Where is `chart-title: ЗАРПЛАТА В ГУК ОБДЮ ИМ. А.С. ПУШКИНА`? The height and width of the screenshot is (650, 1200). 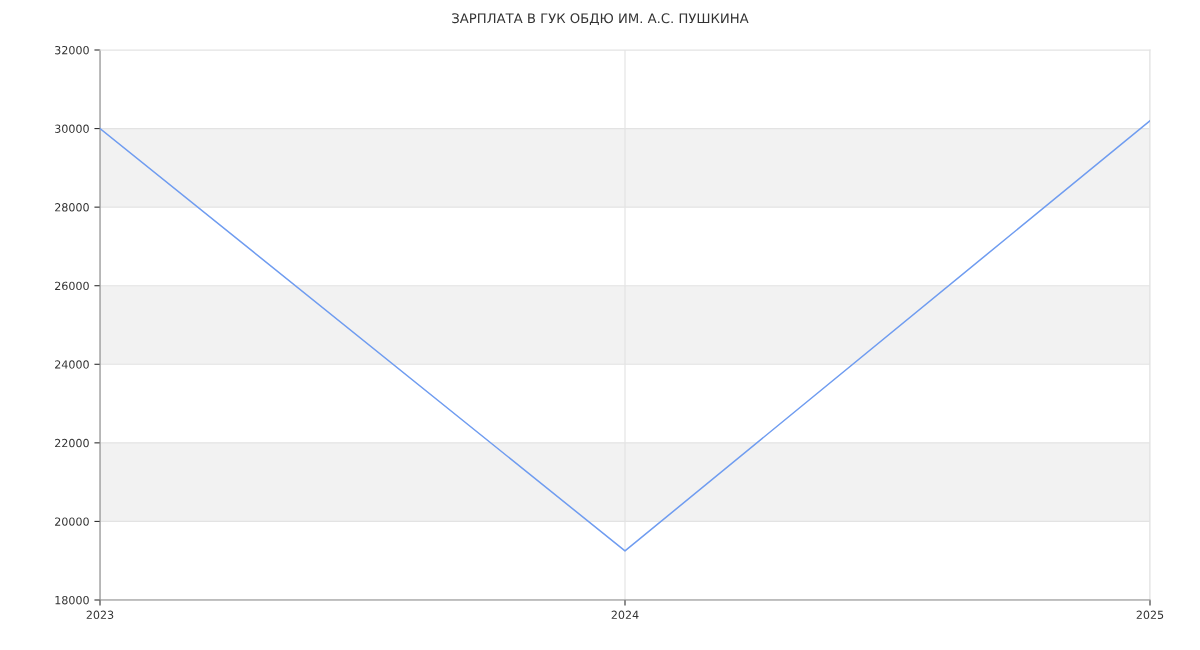 chart-title: ЗАРПЛАТА В ГУК ОБДЮ ИМ. А.С. ПУШКИНА is located at coordinates (600, 19).